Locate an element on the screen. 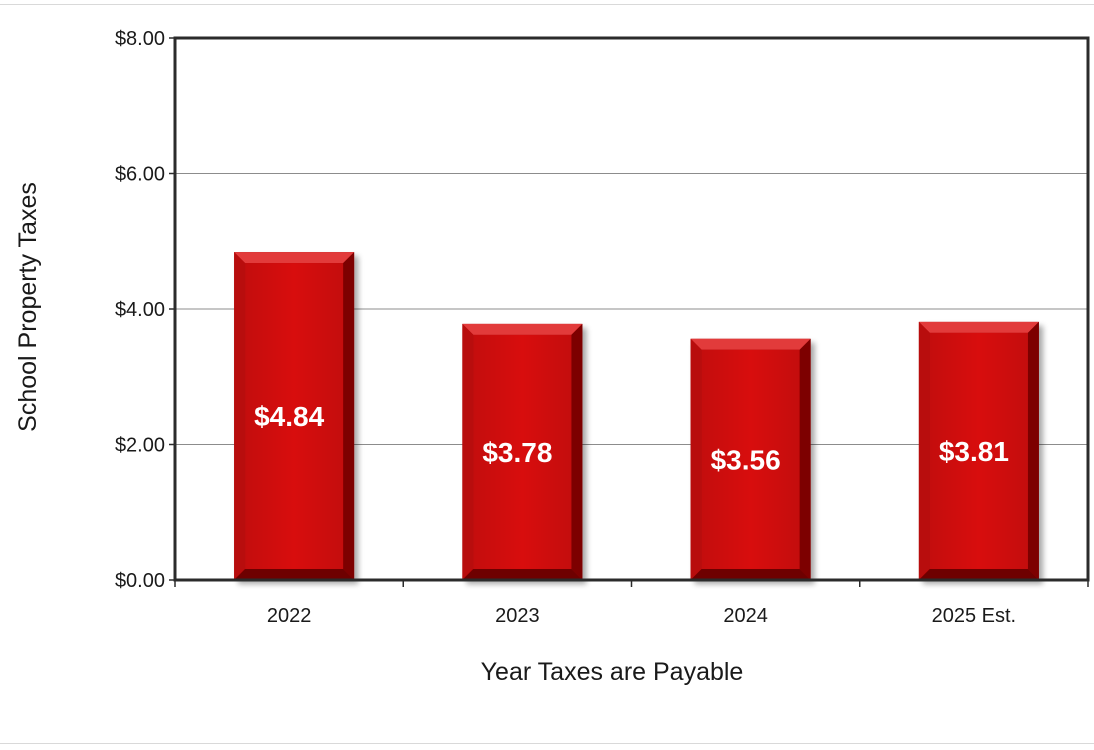 The height and width of the screenshot is (750, 1094). bar-value-label: $4.84 is located at coordinates (289, 416).